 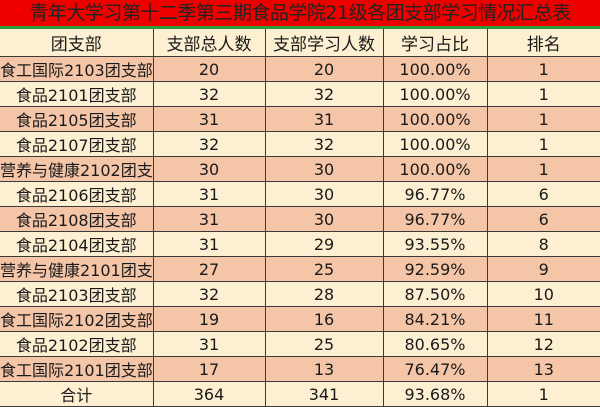 I want to click on table-row: 营养与健康2102团支部 30 30 100.00% 1, so click(x=300, y=169).